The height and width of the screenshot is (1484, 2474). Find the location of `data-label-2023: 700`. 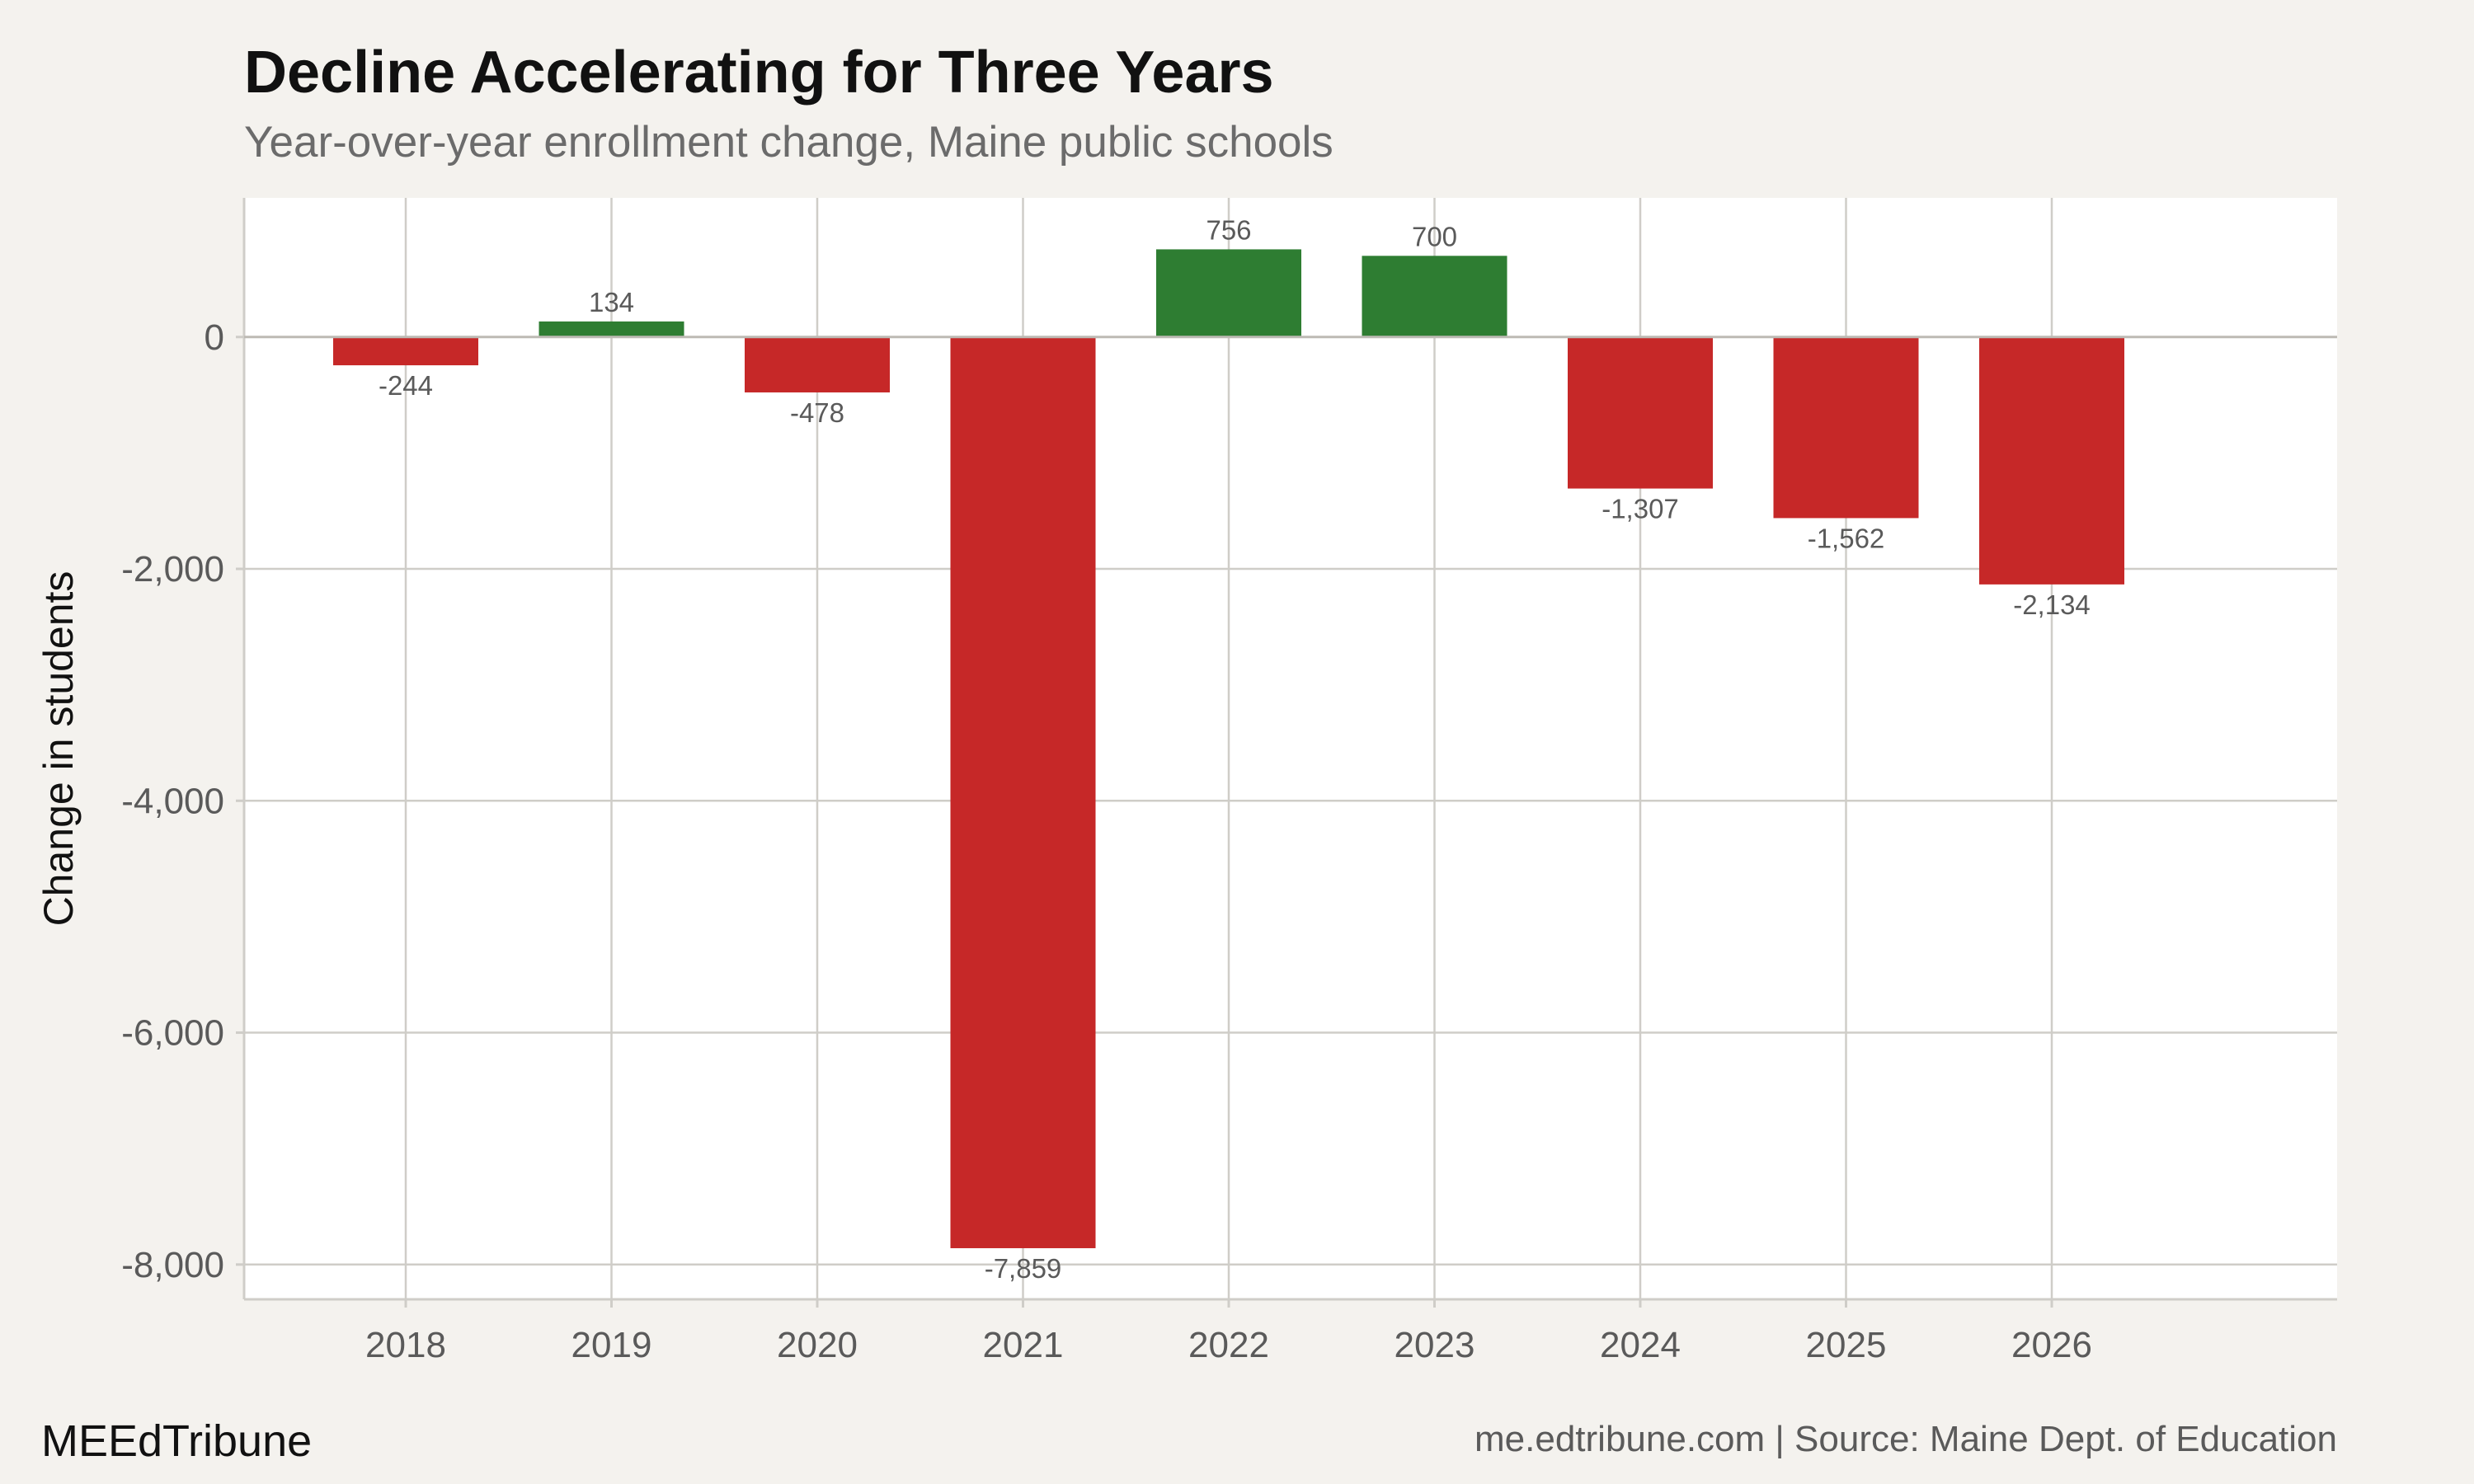

data-label-2023: 700 is located at coordinates (1434, 236).